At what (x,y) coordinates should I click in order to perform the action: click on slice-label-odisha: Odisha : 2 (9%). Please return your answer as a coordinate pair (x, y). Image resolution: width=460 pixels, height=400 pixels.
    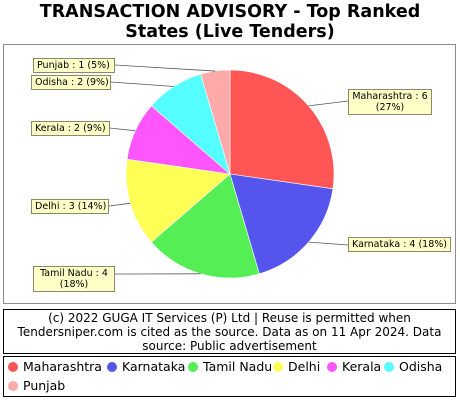
    Looking at the image, I should click on (71, 82).